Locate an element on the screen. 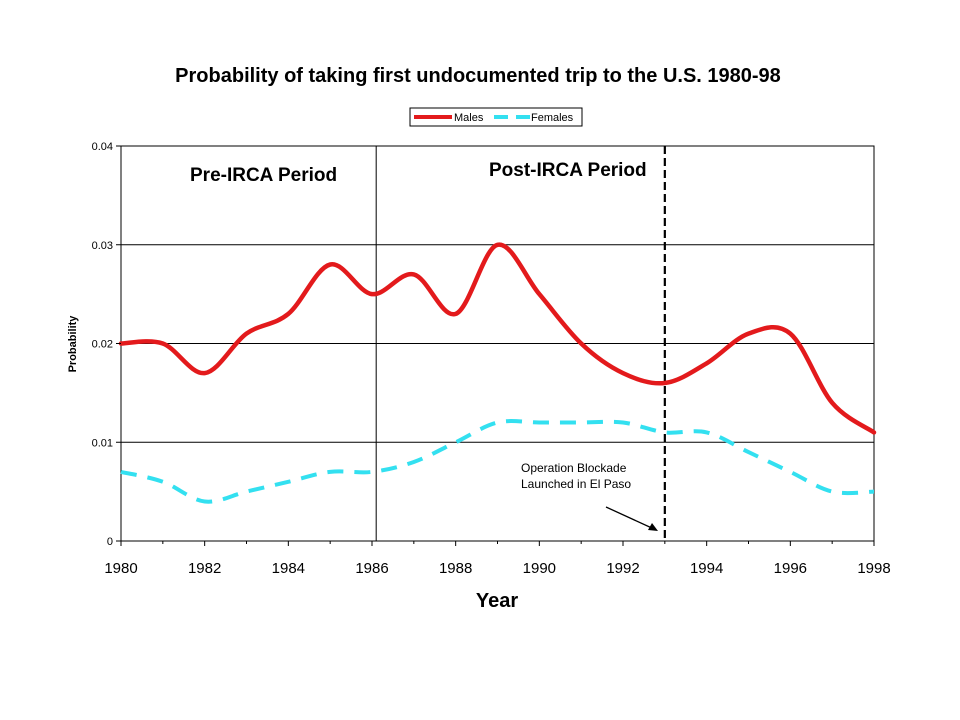 The width and height of the screenshot is (960, 720). x-tick-label: 1980 is located at coordinates (120, 568).